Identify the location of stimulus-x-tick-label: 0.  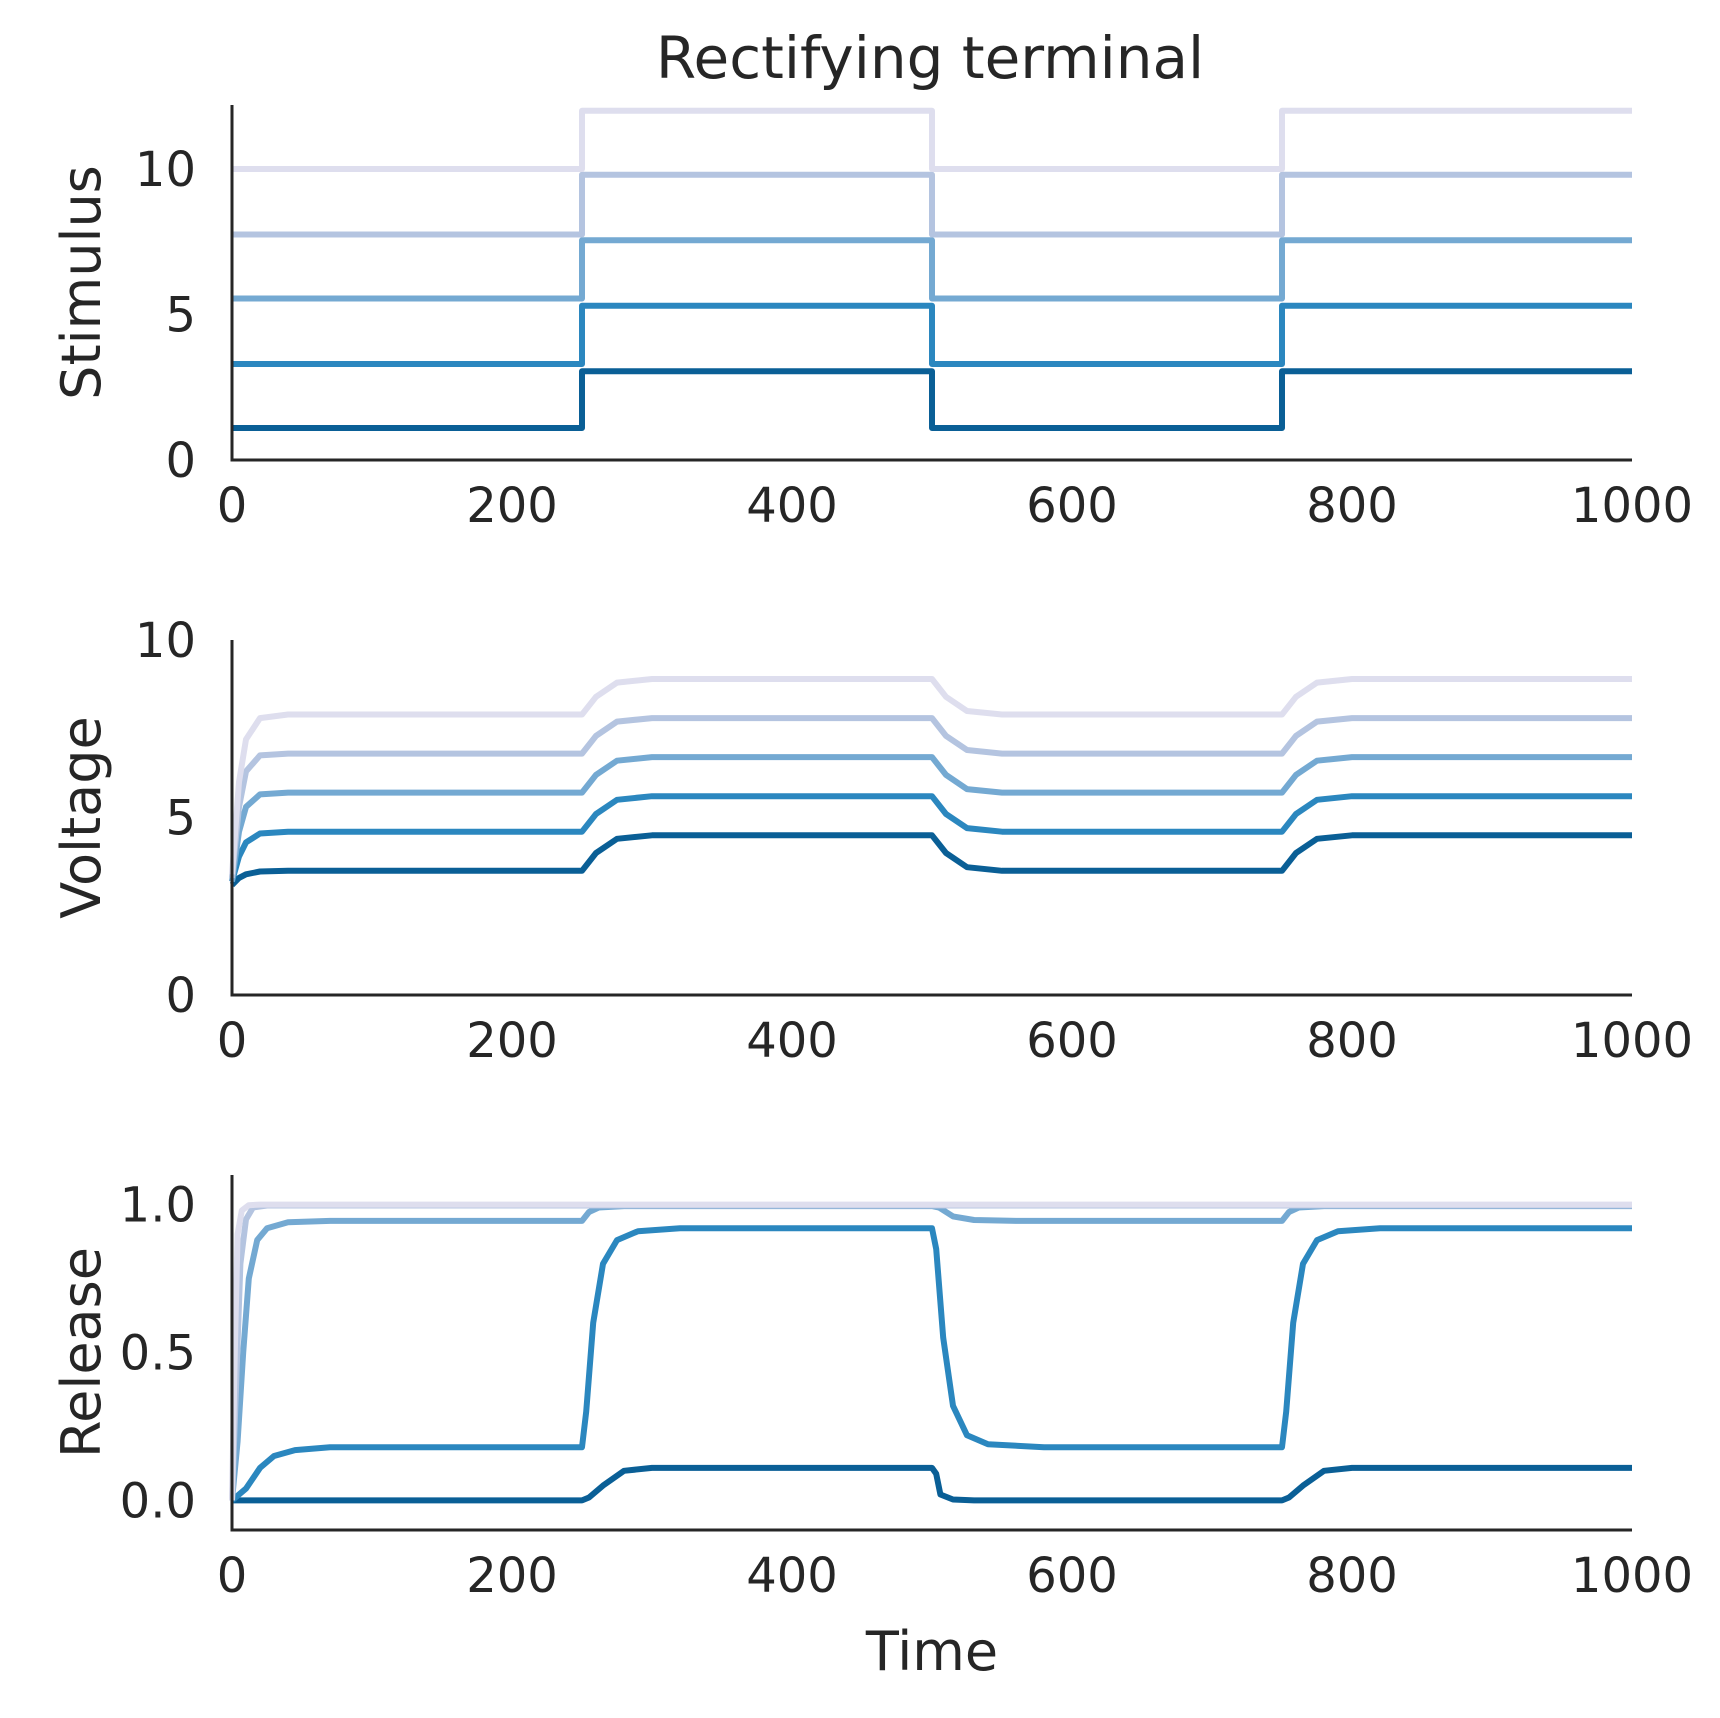
(232, 506).